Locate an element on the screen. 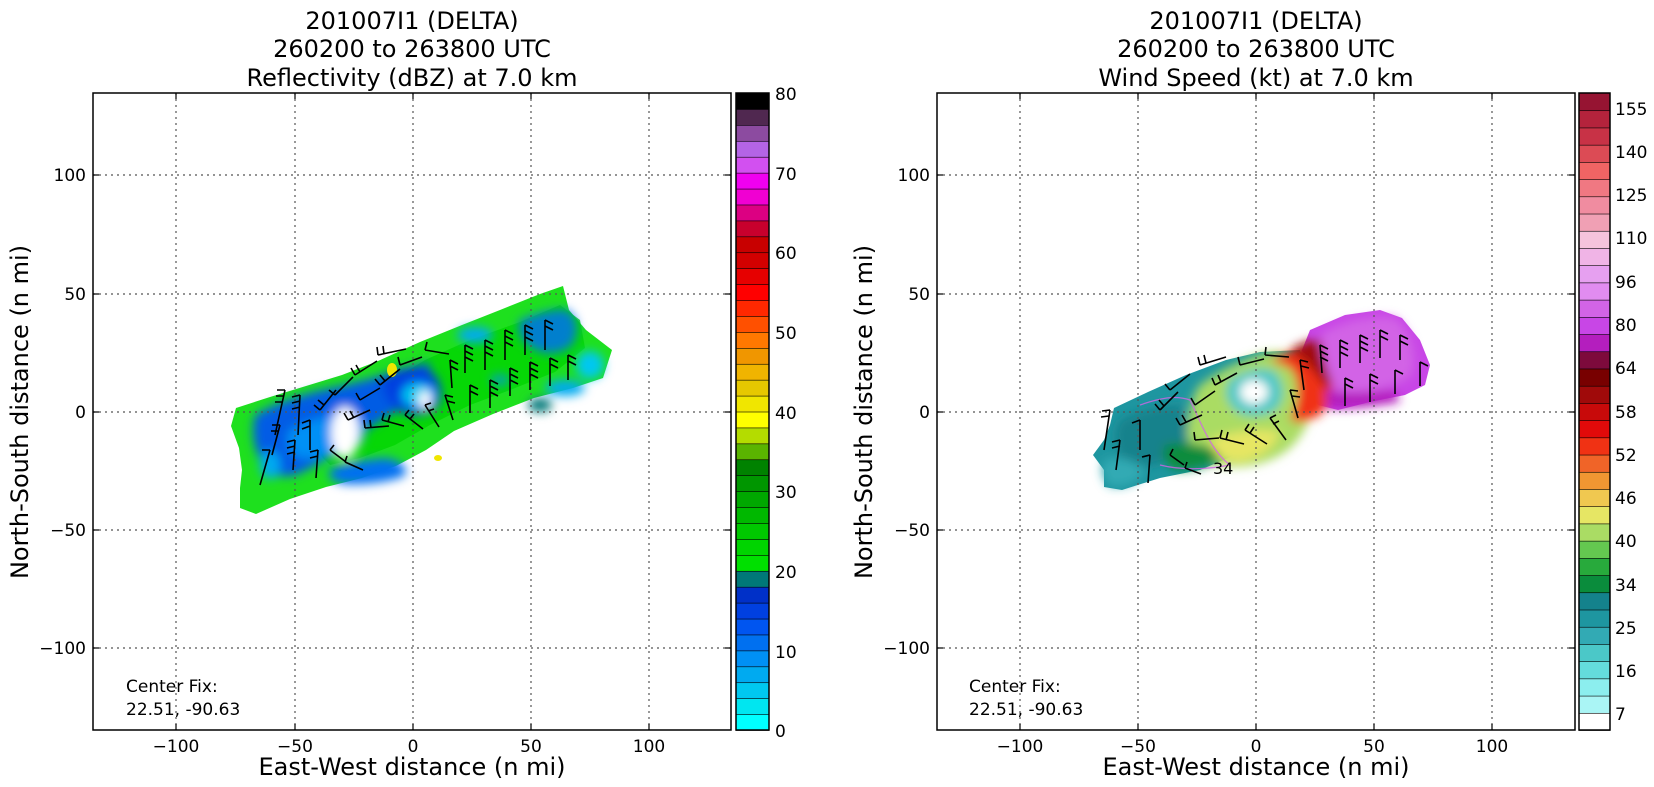 Image resolution: width=1654 pixels, height=787 pixels. reflectivity-y-tick-labels: 100 50 0 −50 −100 is located at coordinates (62, 412).